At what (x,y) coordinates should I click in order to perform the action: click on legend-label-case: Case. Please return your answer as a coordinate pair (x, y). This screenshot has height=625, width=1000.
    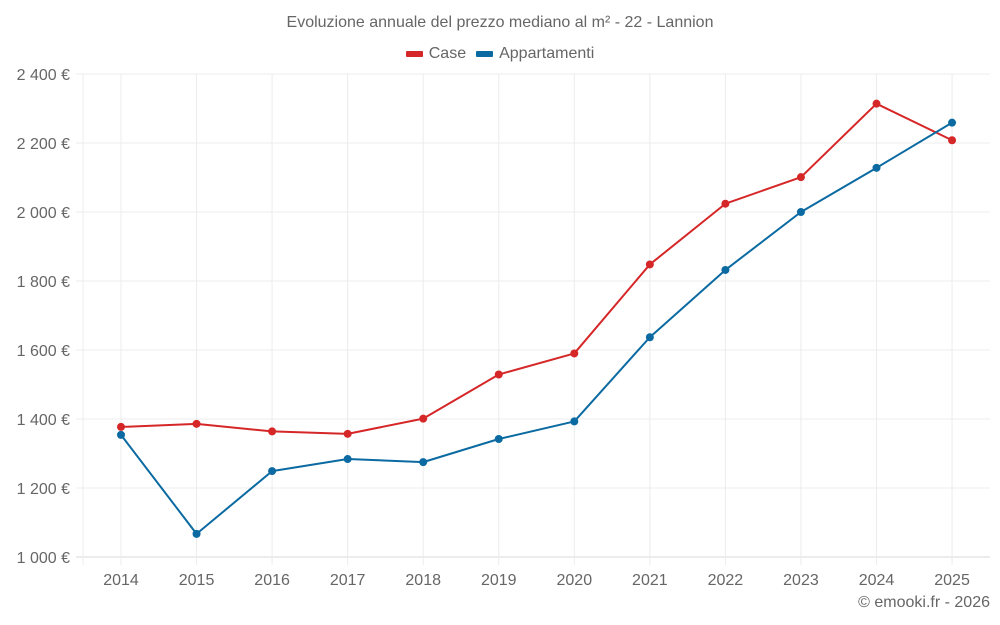
    Looking at the image, I should click on (447, 53).